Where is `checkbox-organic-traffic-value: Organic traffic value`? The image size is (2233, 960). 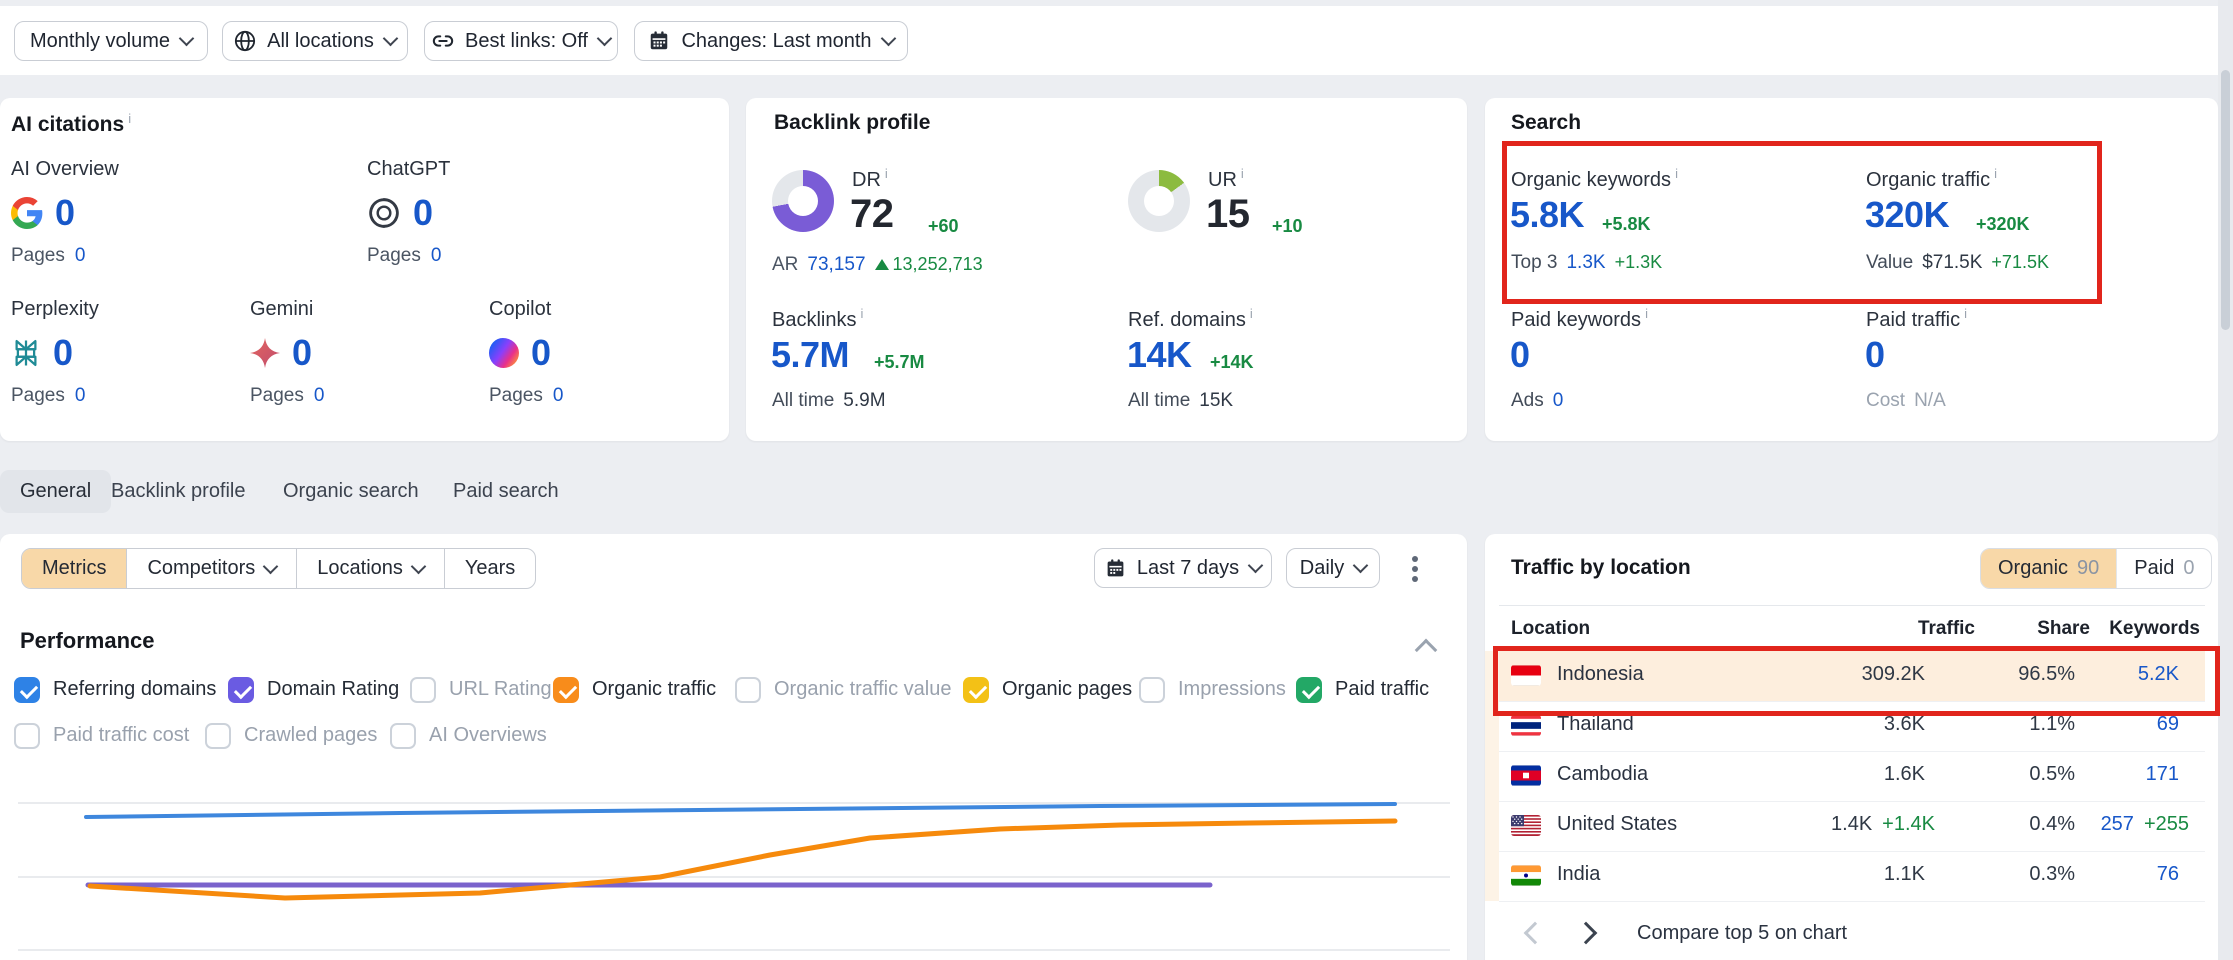 checkbox-organic-traffic-value: Organic traffic value is located at coordinates (843, 689).